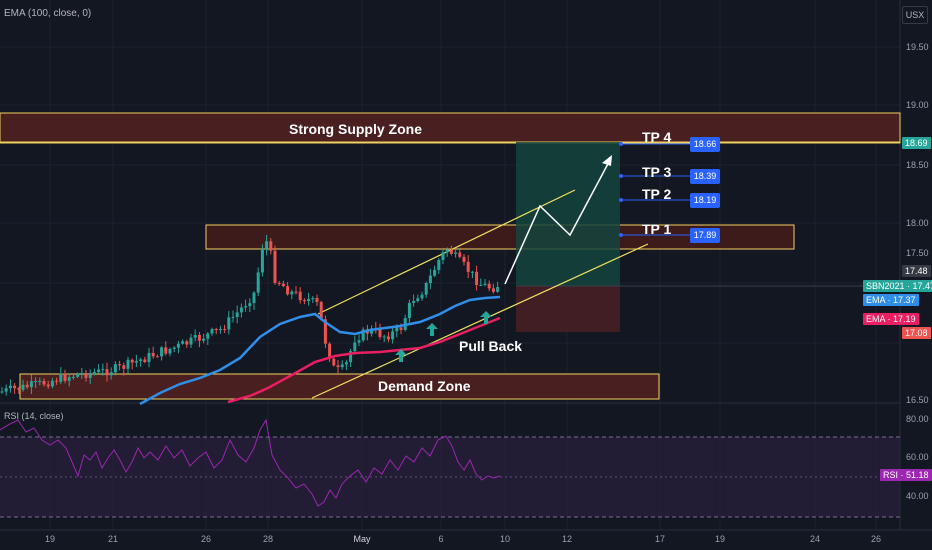 The height and width of the screenshot is (550, 932). What do you see at coordinates (364, 360) in the screenshot?
I see `ema-red-line` at bounding box center [364, 360].